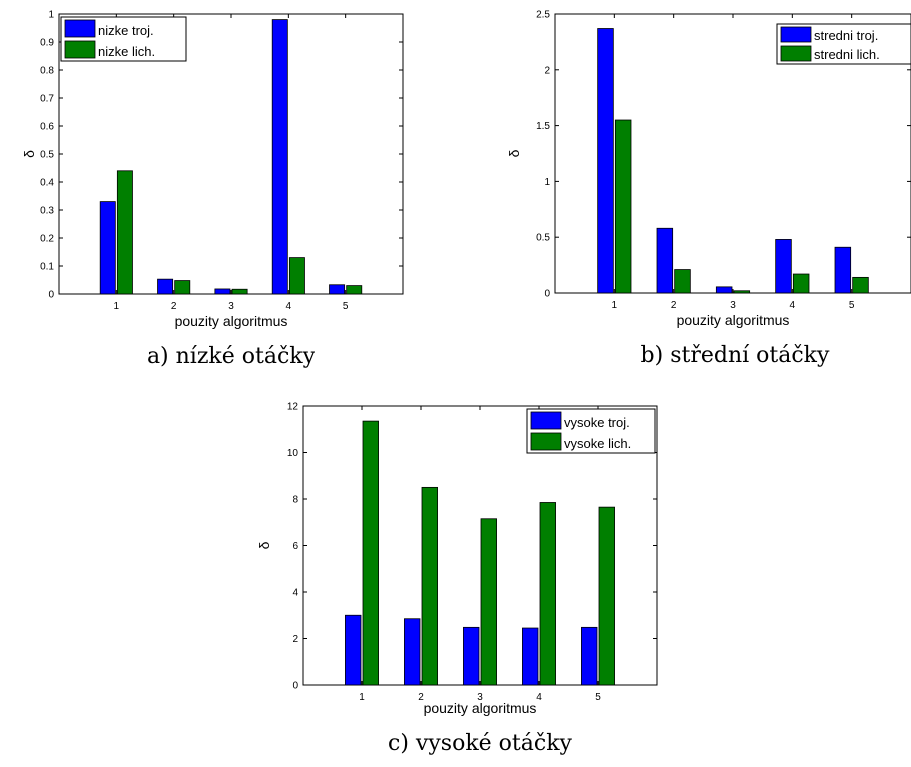 This screenshot has width=911, height=767. What do you see at coordinates (47, 239) in the screenshot?
I see `y-tick-label: 0.2` at bounding box center [47, 239].